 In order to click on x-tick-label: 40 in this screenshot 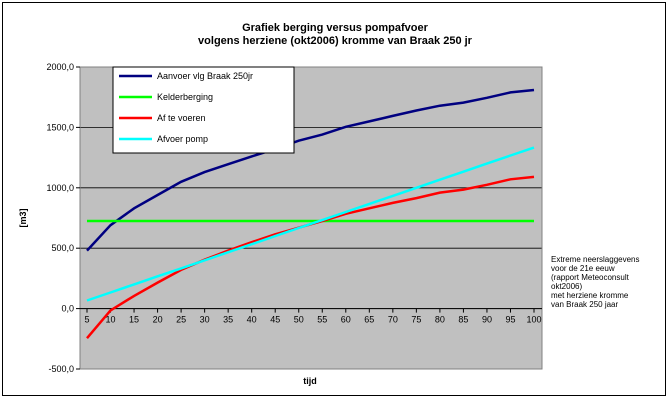, I will do `click(252, 320)`.